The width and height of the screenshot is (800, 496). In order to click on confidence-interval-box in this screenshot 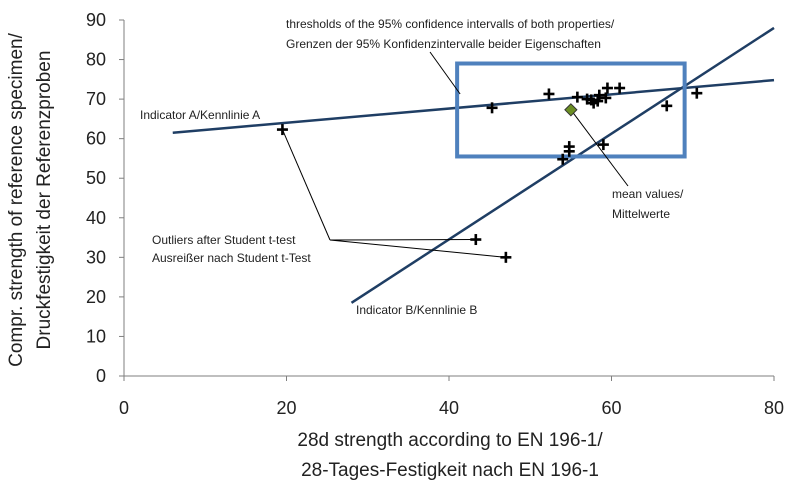, I will do `click(571, 110)`.